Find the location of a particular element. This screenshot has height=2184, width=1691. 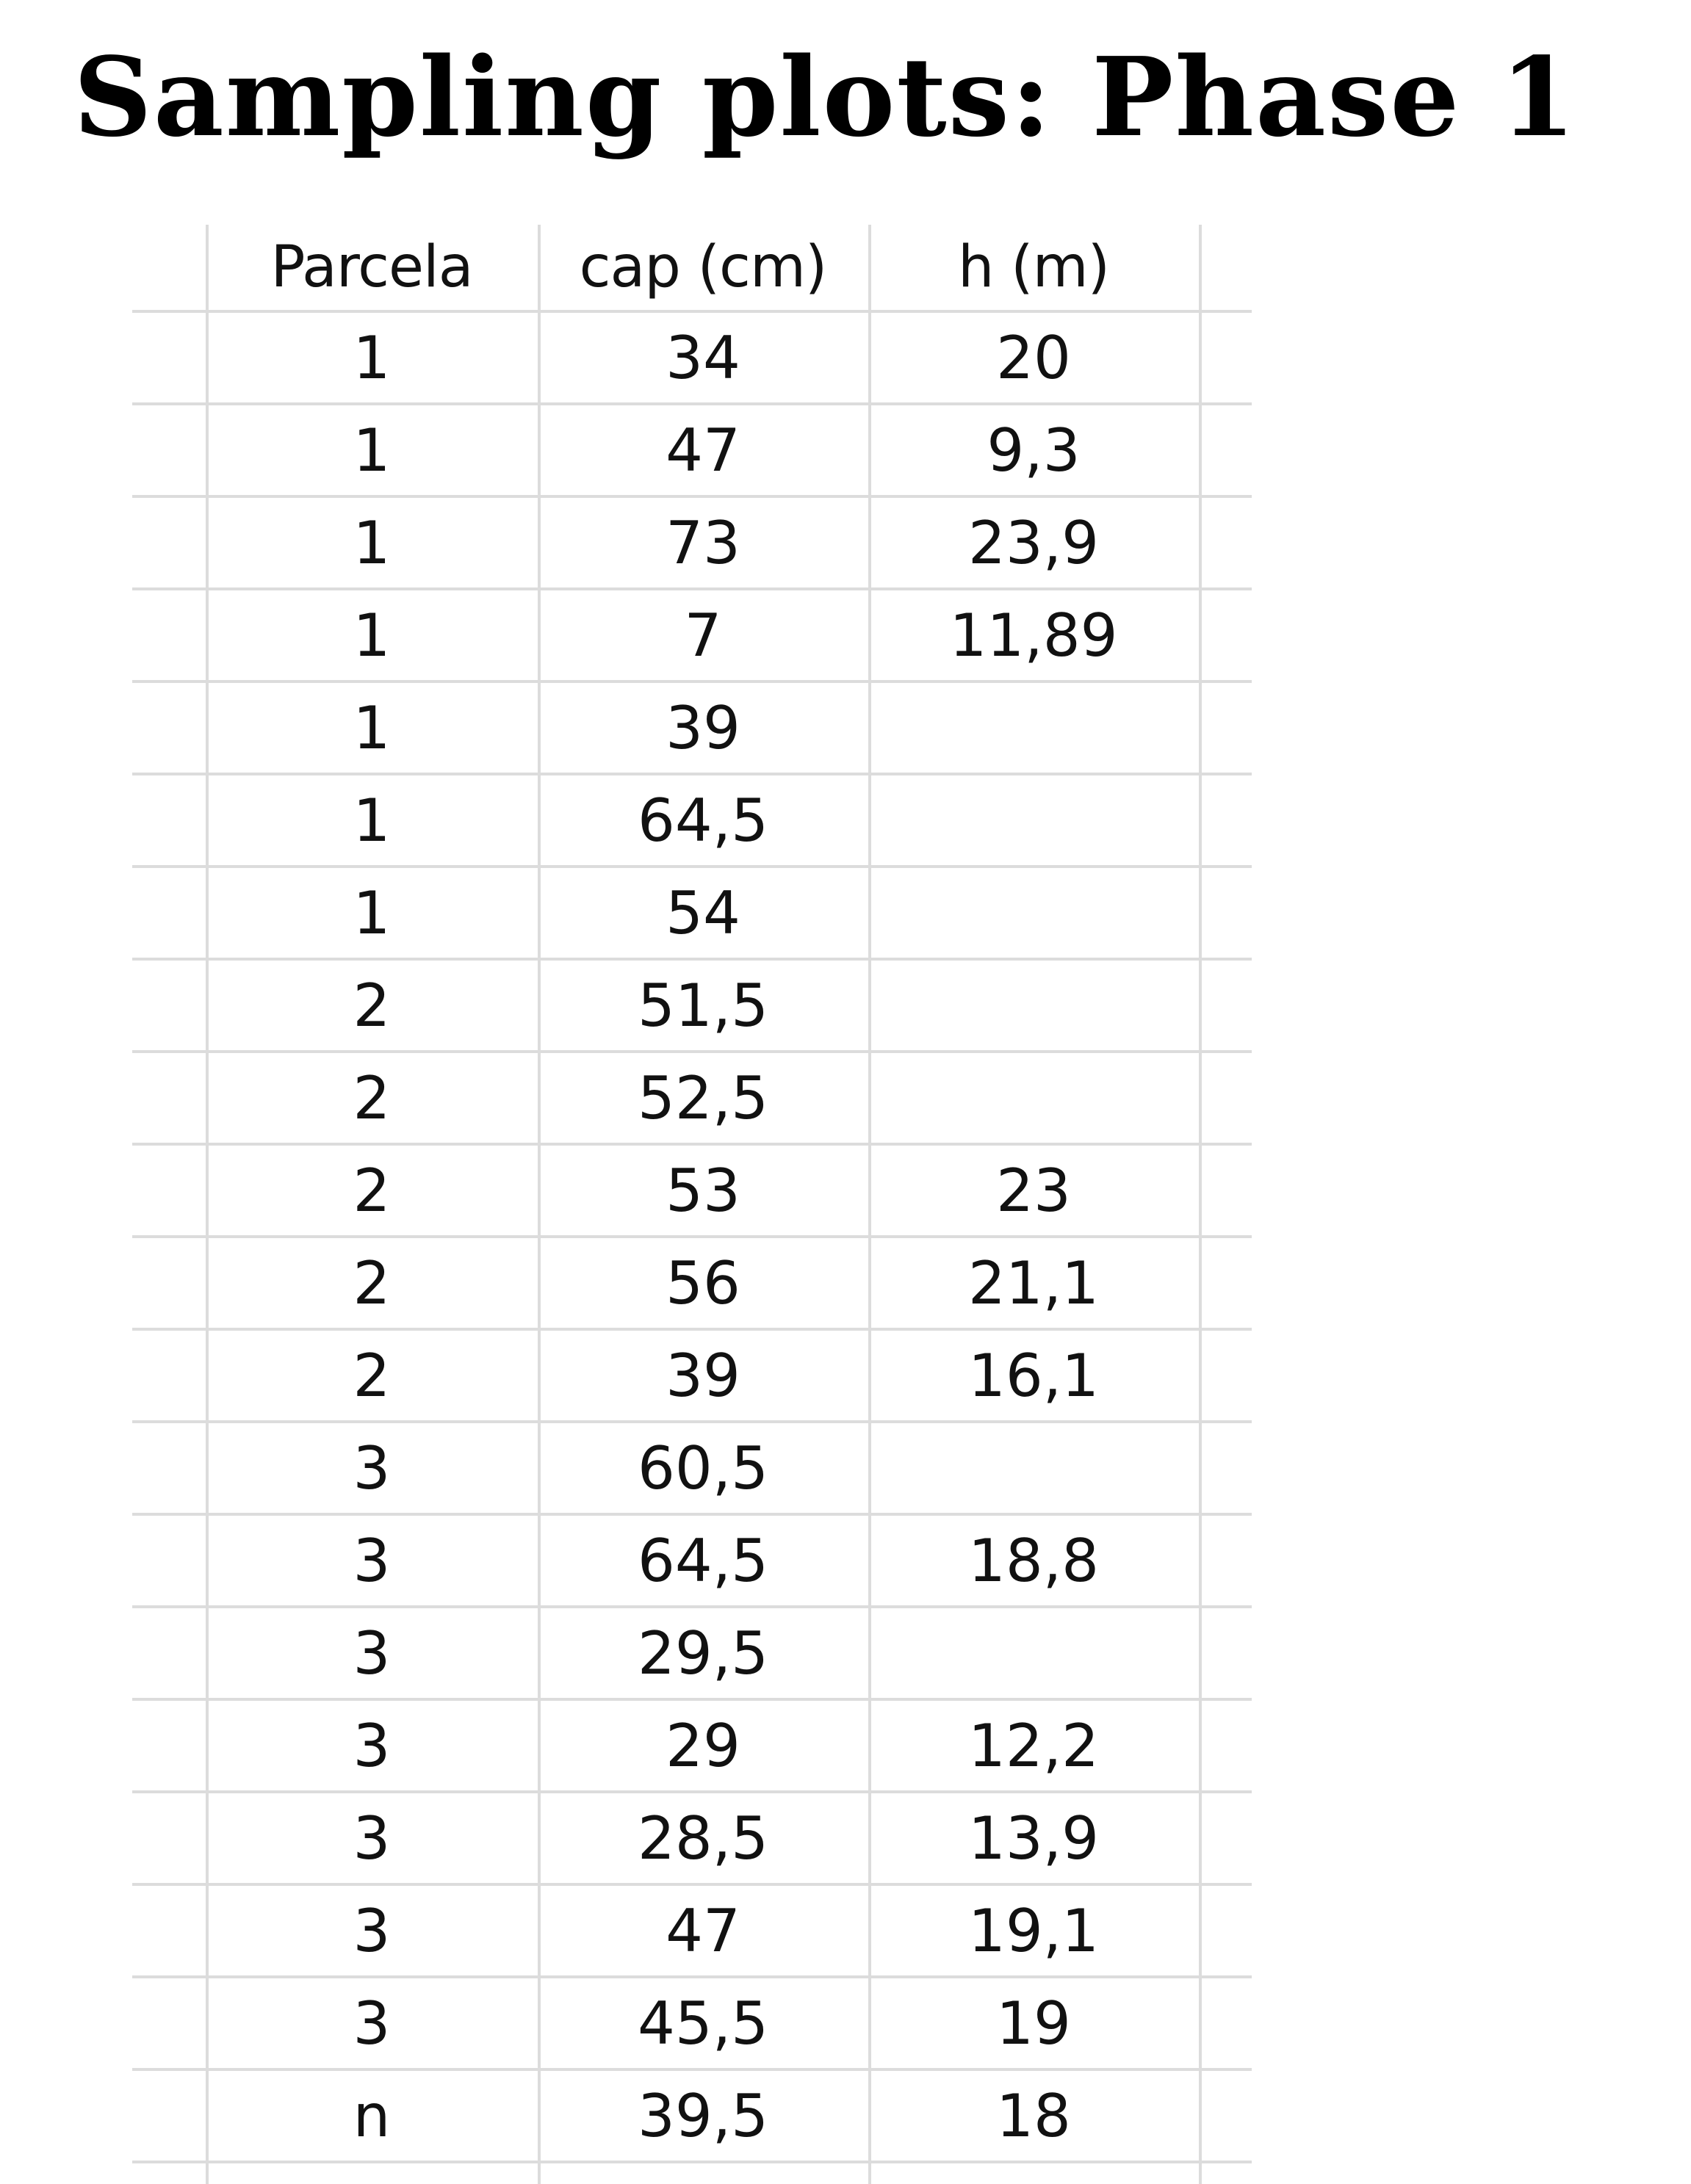

table-row: 3 29 12,2 is located at coordinates (692, 1746).